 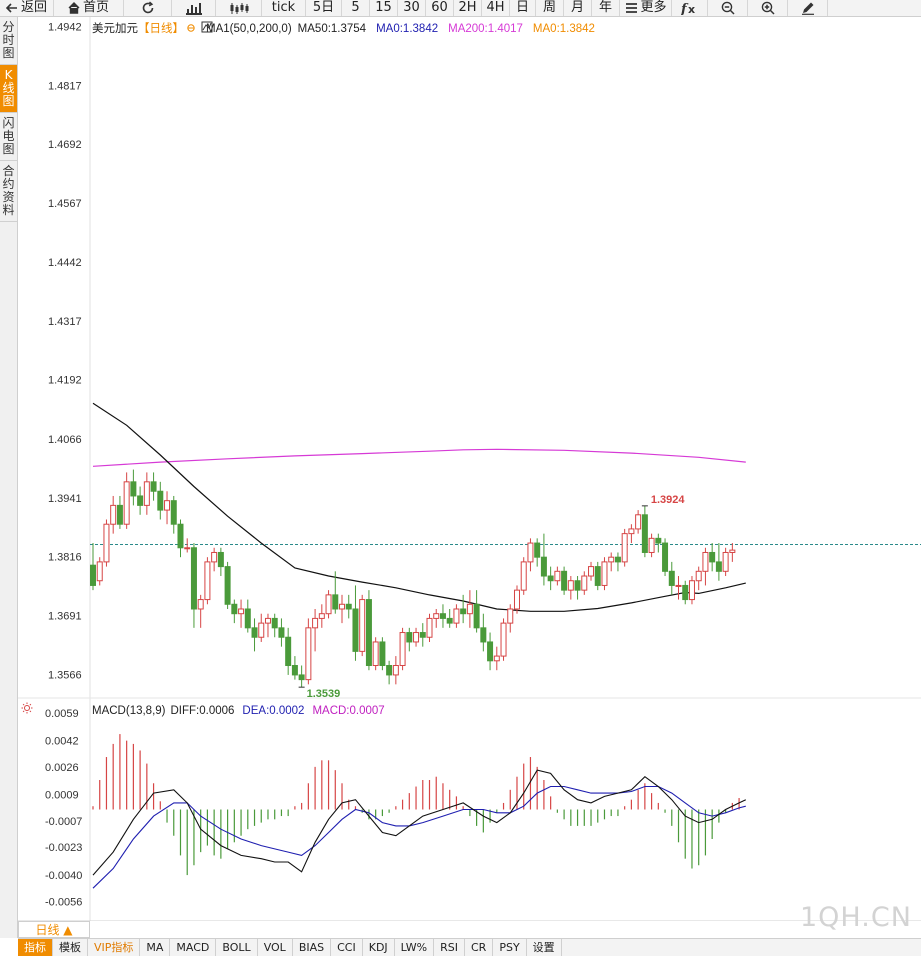 I want to click on indicator-tab-8: CCI, so click(x=347, y=947).